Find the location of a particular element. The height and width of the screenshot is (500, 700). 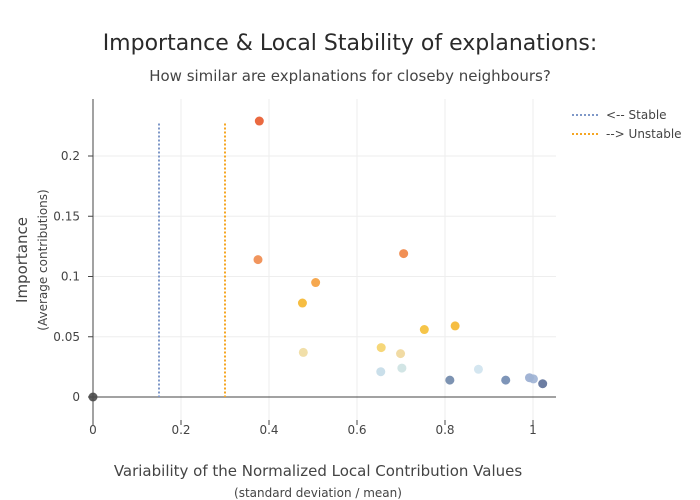

y-tick-label: 0.2 is located at coordinates (70, 156).